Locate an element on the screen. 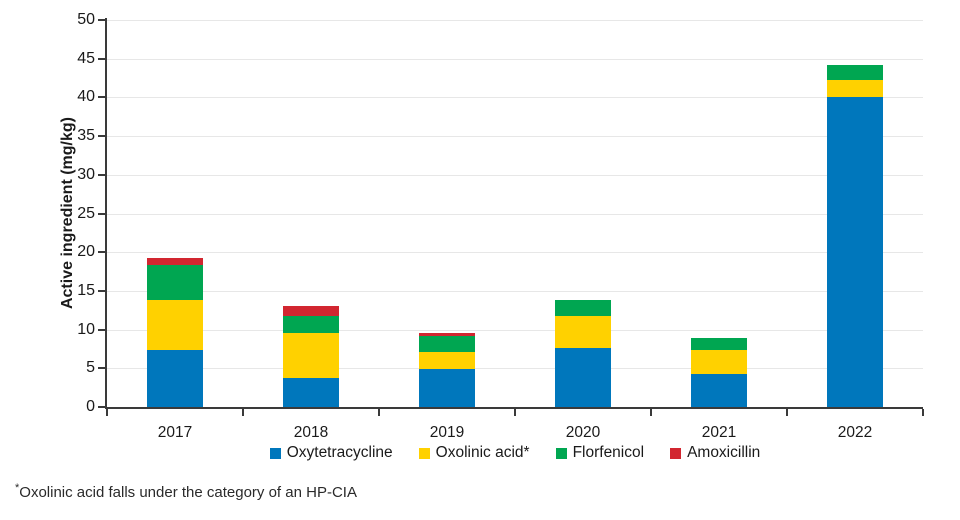 Image resolution: width=960 pixels, height=520 pixels. x-axis-category-label: 2017 is located at coordinates (175, 432).